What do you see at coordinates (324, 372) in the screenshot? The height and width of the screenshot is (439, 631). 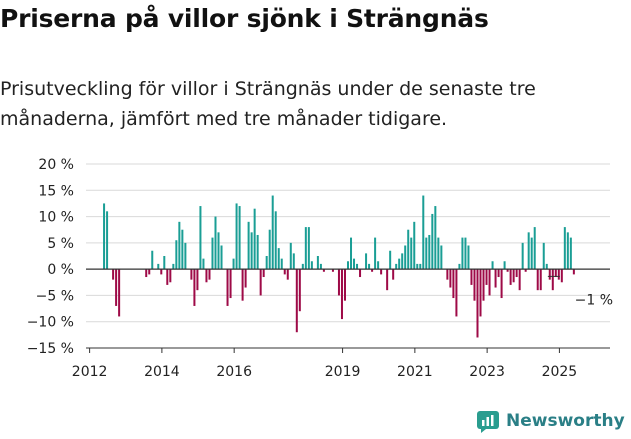 I see `x-axis-tick-labels: 2012 2014 2016 2019 2021 2023 2025` at bounding box center [324, 372].